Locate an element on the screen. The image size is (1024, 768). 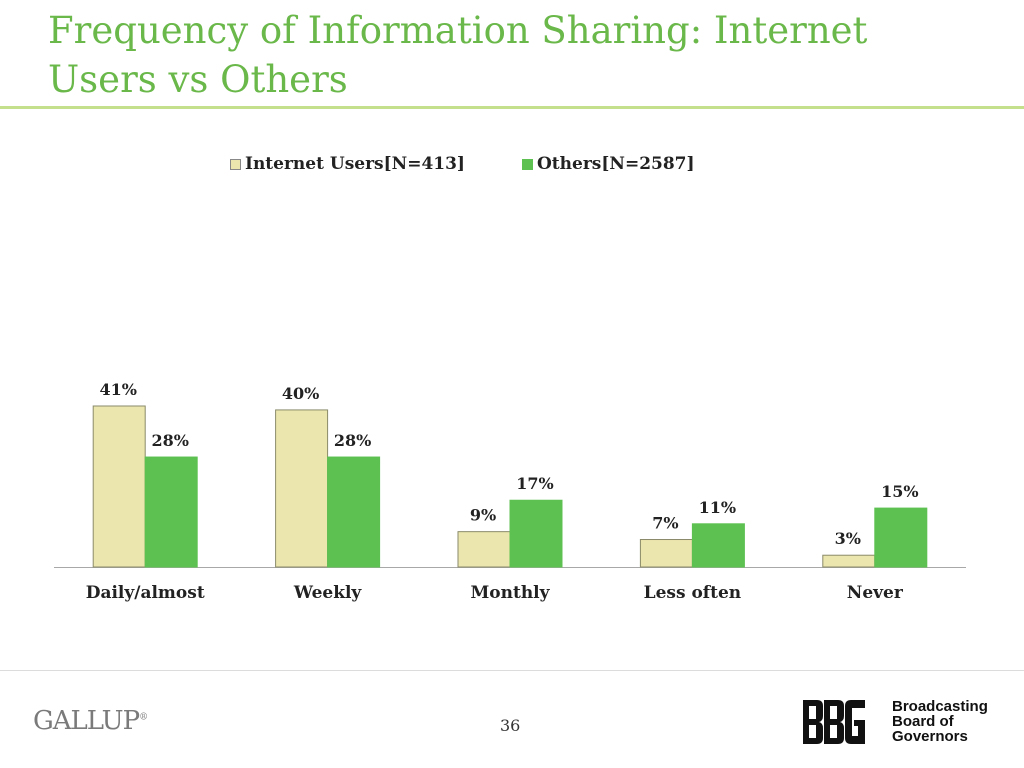
bbg-line-1: Broadcasting is located at coordinates (940, 706).